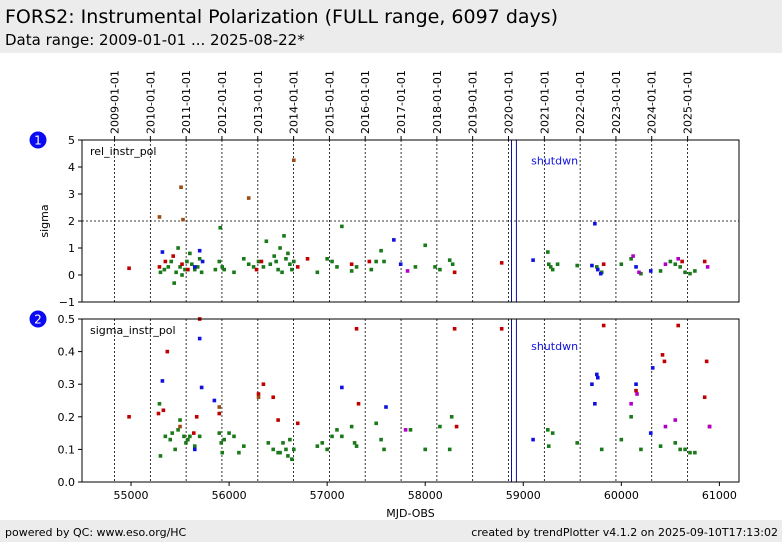  What do you see at coordinates (71, 140) in the screenshot?
I see `y-tick-label: 5` at bounding box center [71, 140].